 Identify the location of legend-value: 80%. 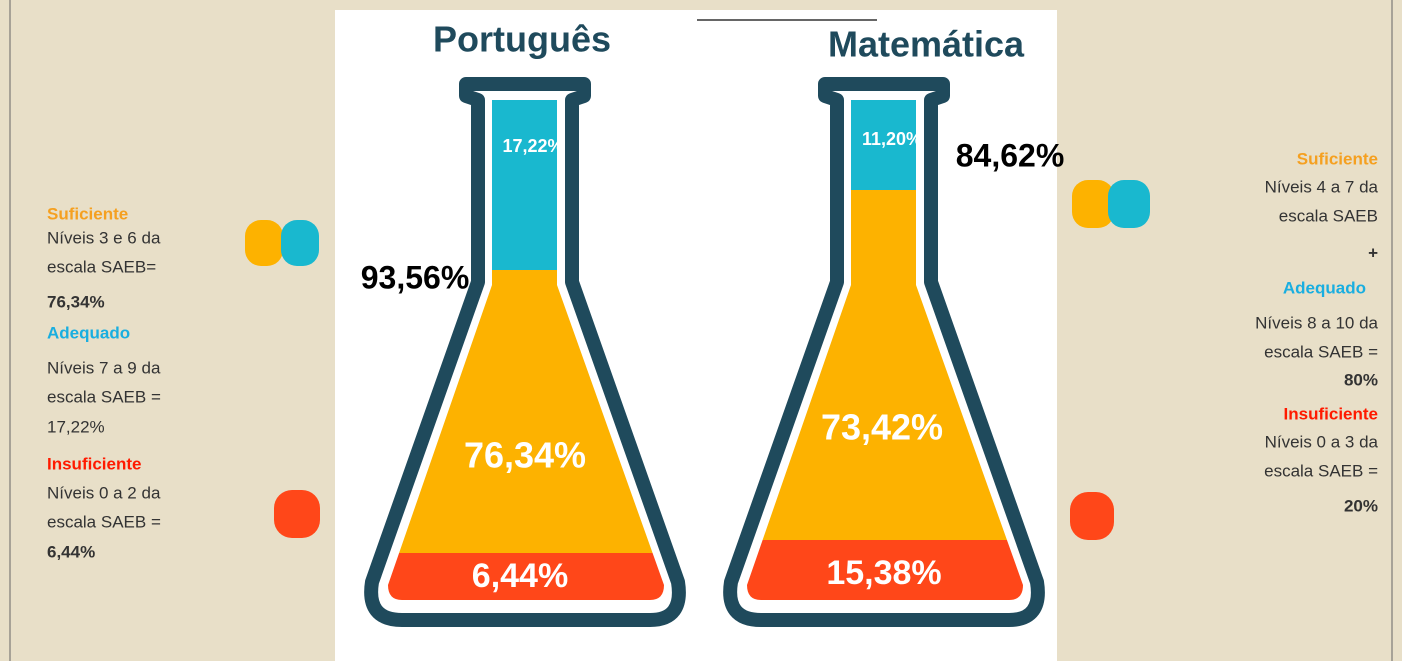
(1361, 379).